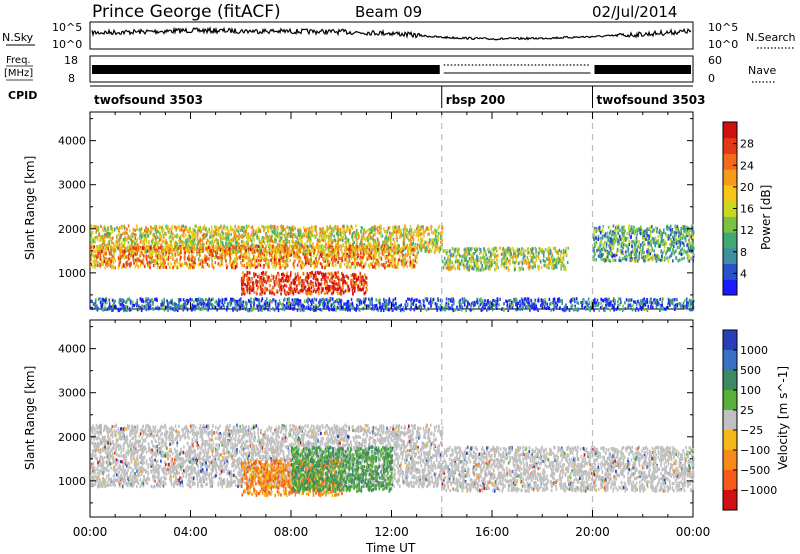 This screenshot has width=800, height=554. Describe the element at coordinates (390, 69) in the screenshot. I see `frequency-panel: Freq. [MHz] 18 8 60 0 Nave` at that location.